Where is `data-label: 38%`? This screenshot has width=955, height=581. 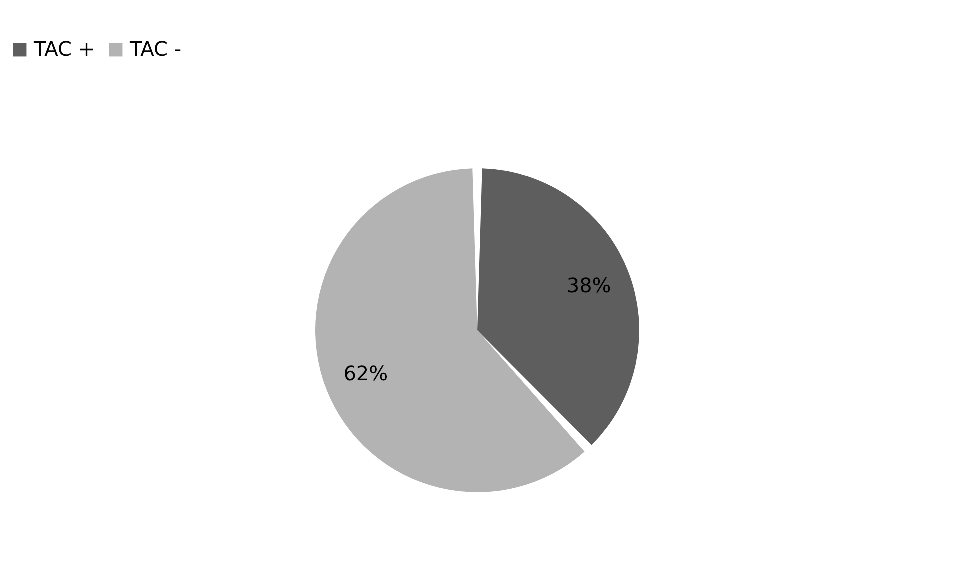
data-label: 38% is located at coordinates (589, 285).